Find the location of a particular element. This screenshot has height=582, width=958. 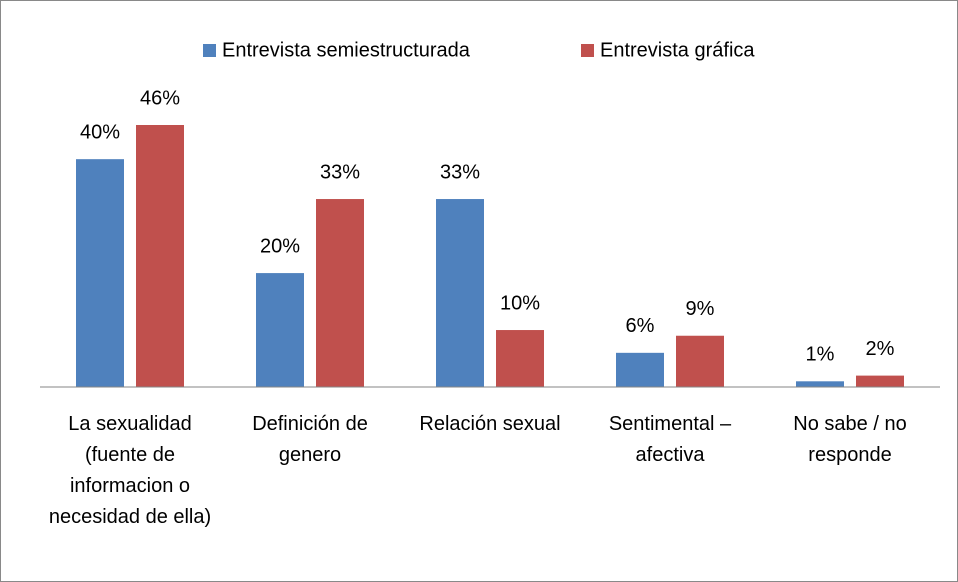

legend-label: Entrevista semiestructurada is located at coordinates (346, 50).